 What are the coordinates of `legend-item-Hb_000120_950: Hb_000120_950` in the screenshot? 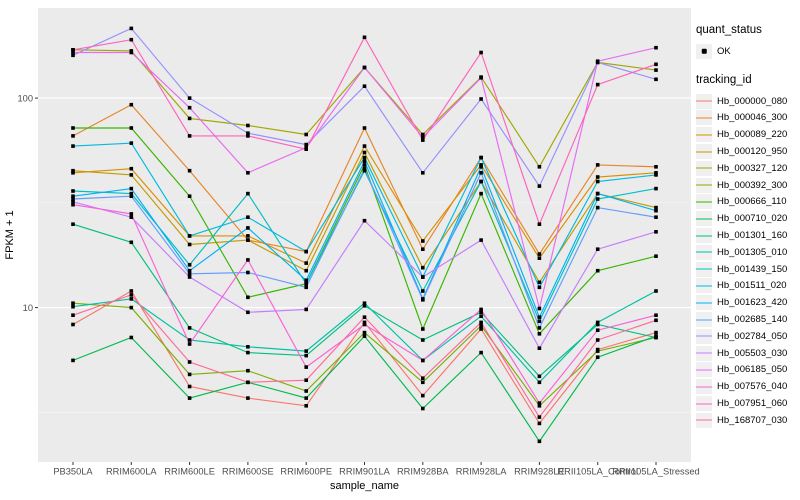 It's located at (748, 151).